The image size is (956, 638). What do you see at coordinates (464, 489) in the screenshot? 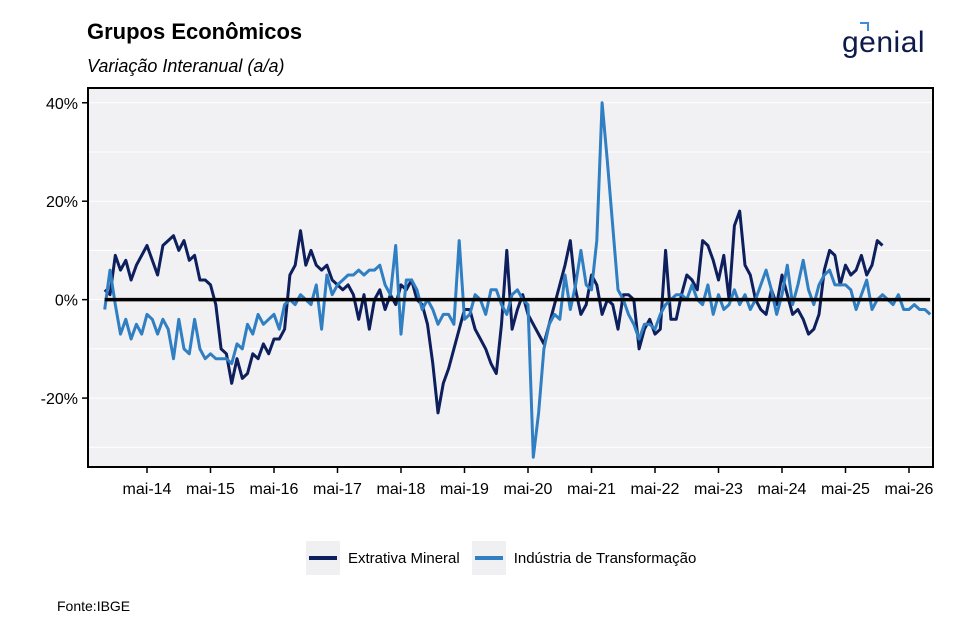
I see `x-tick-label: mai-19` at bounding box center [464, 489].